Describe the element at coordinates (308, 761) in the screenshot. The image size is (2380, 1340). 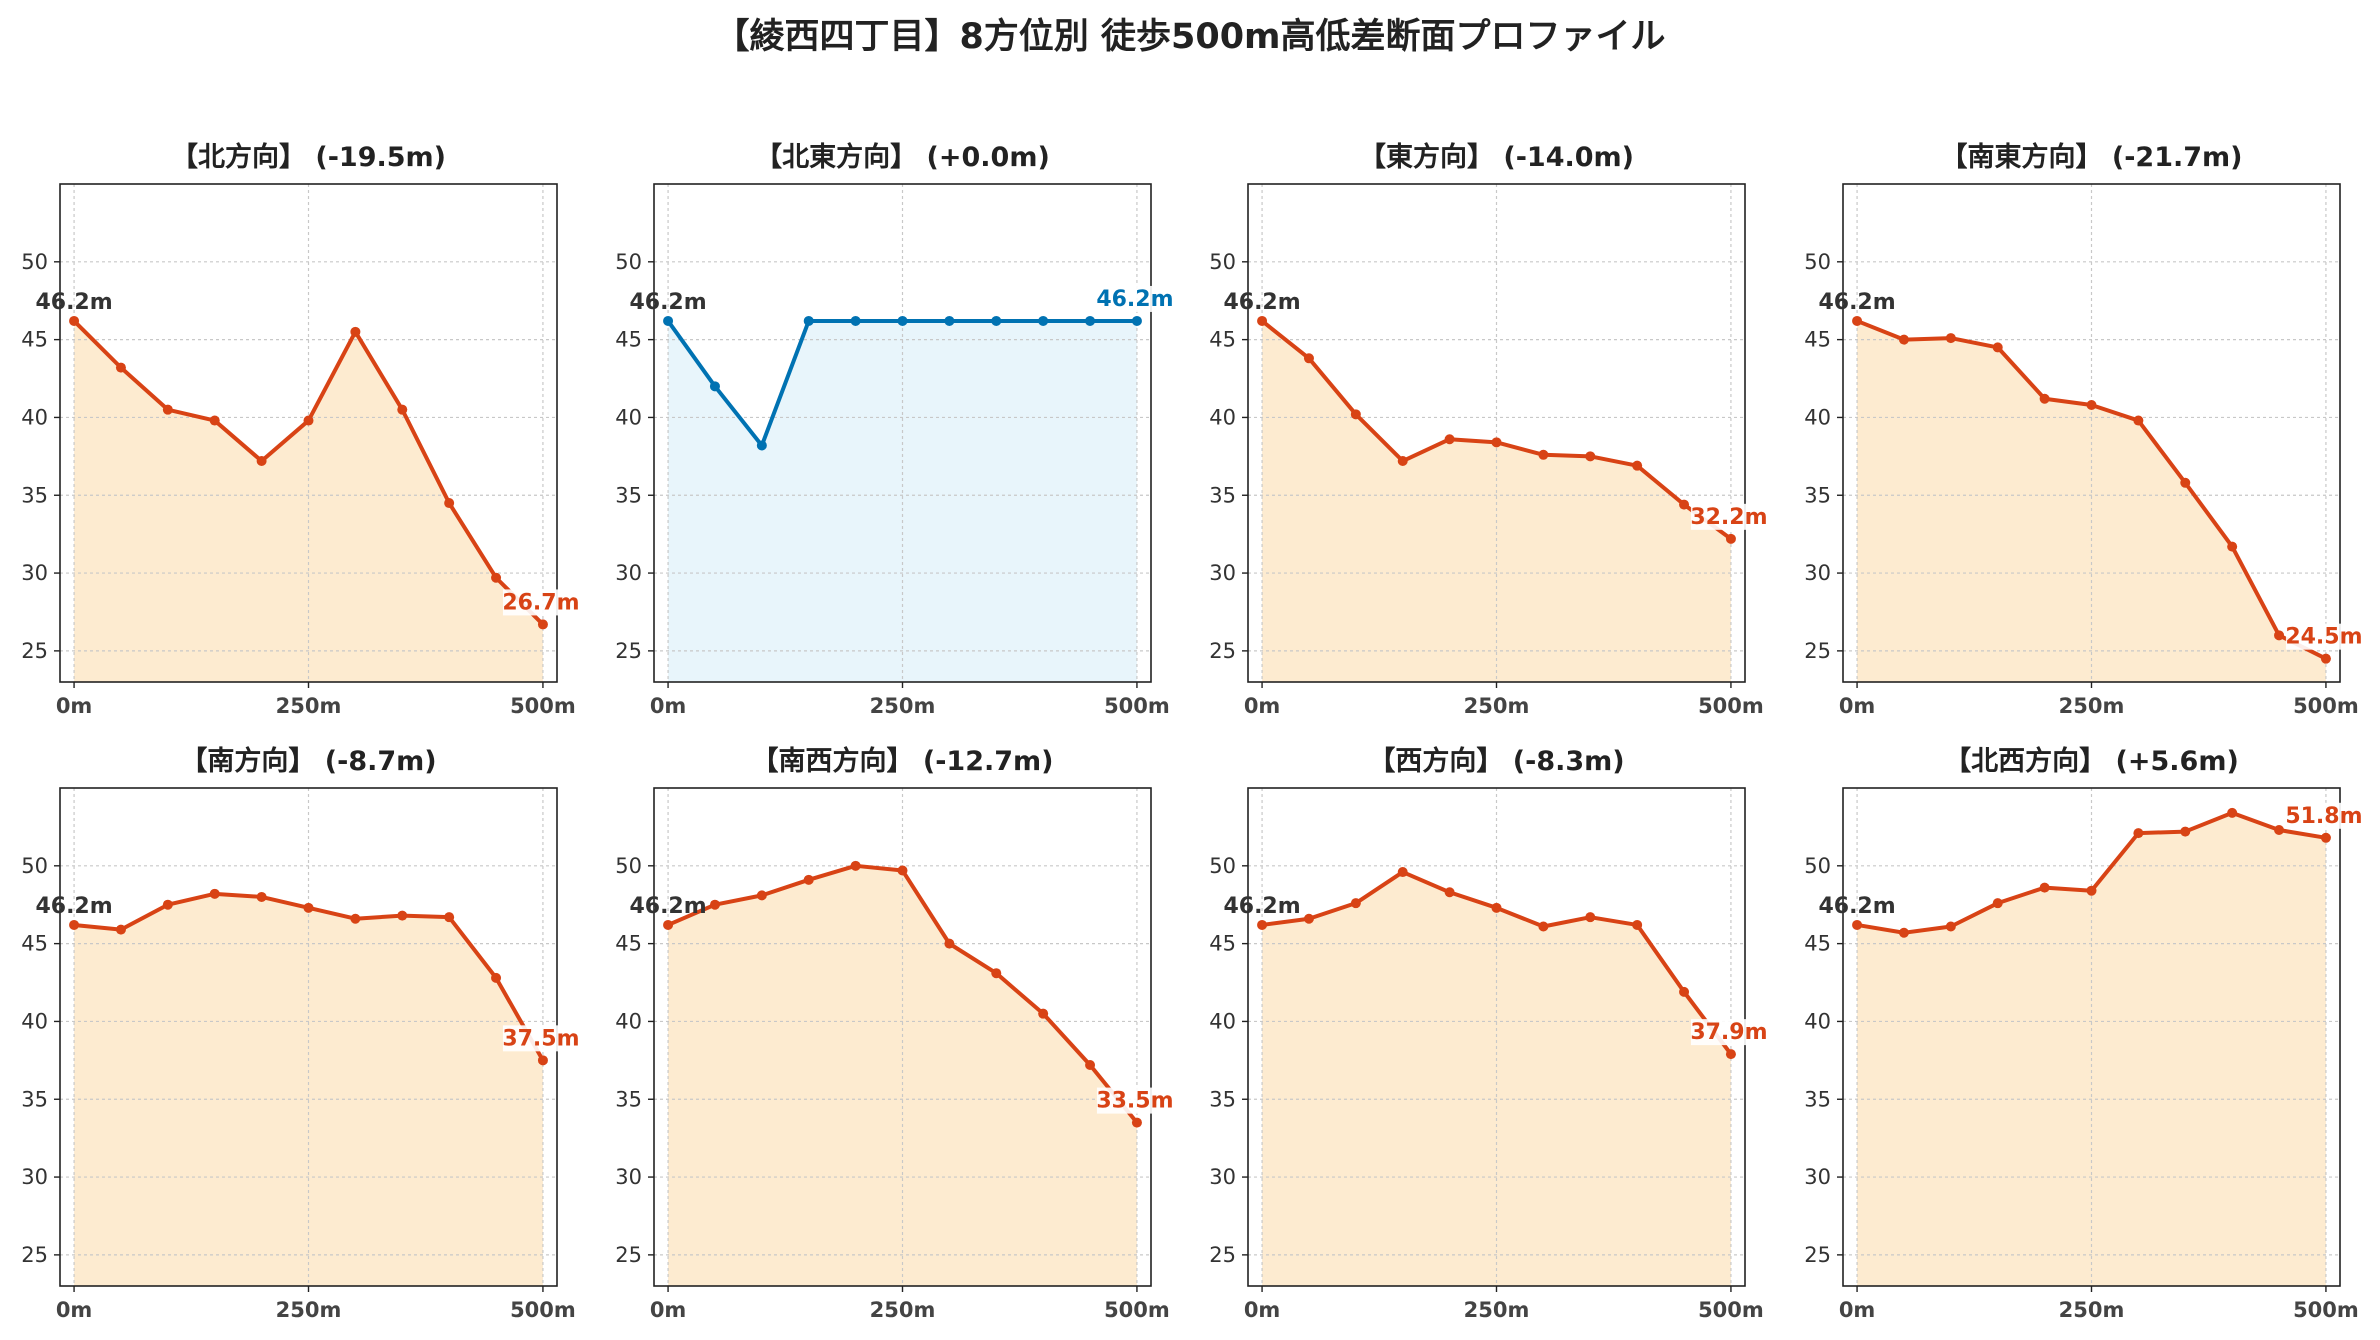
I see `panel-title: 【南方向】 (-8.7m)` at that location.